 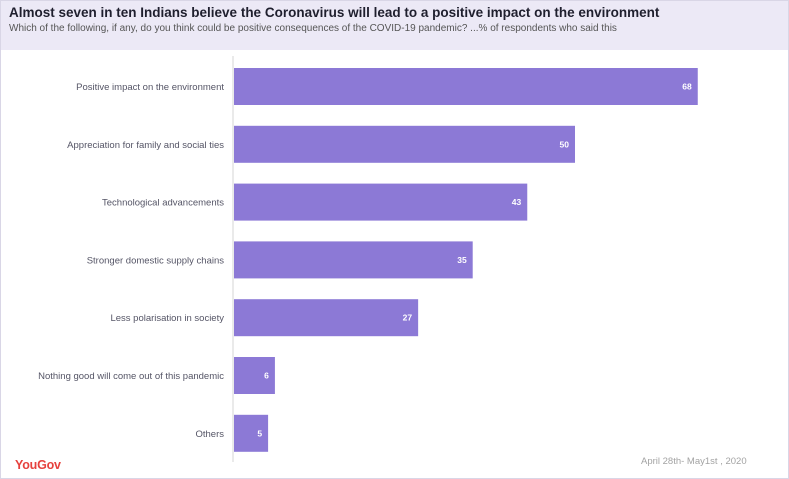 What do you see at coordinates (565, 144) in the screenshot?
I see `value-label: 50` at bounding box center [565, 144].